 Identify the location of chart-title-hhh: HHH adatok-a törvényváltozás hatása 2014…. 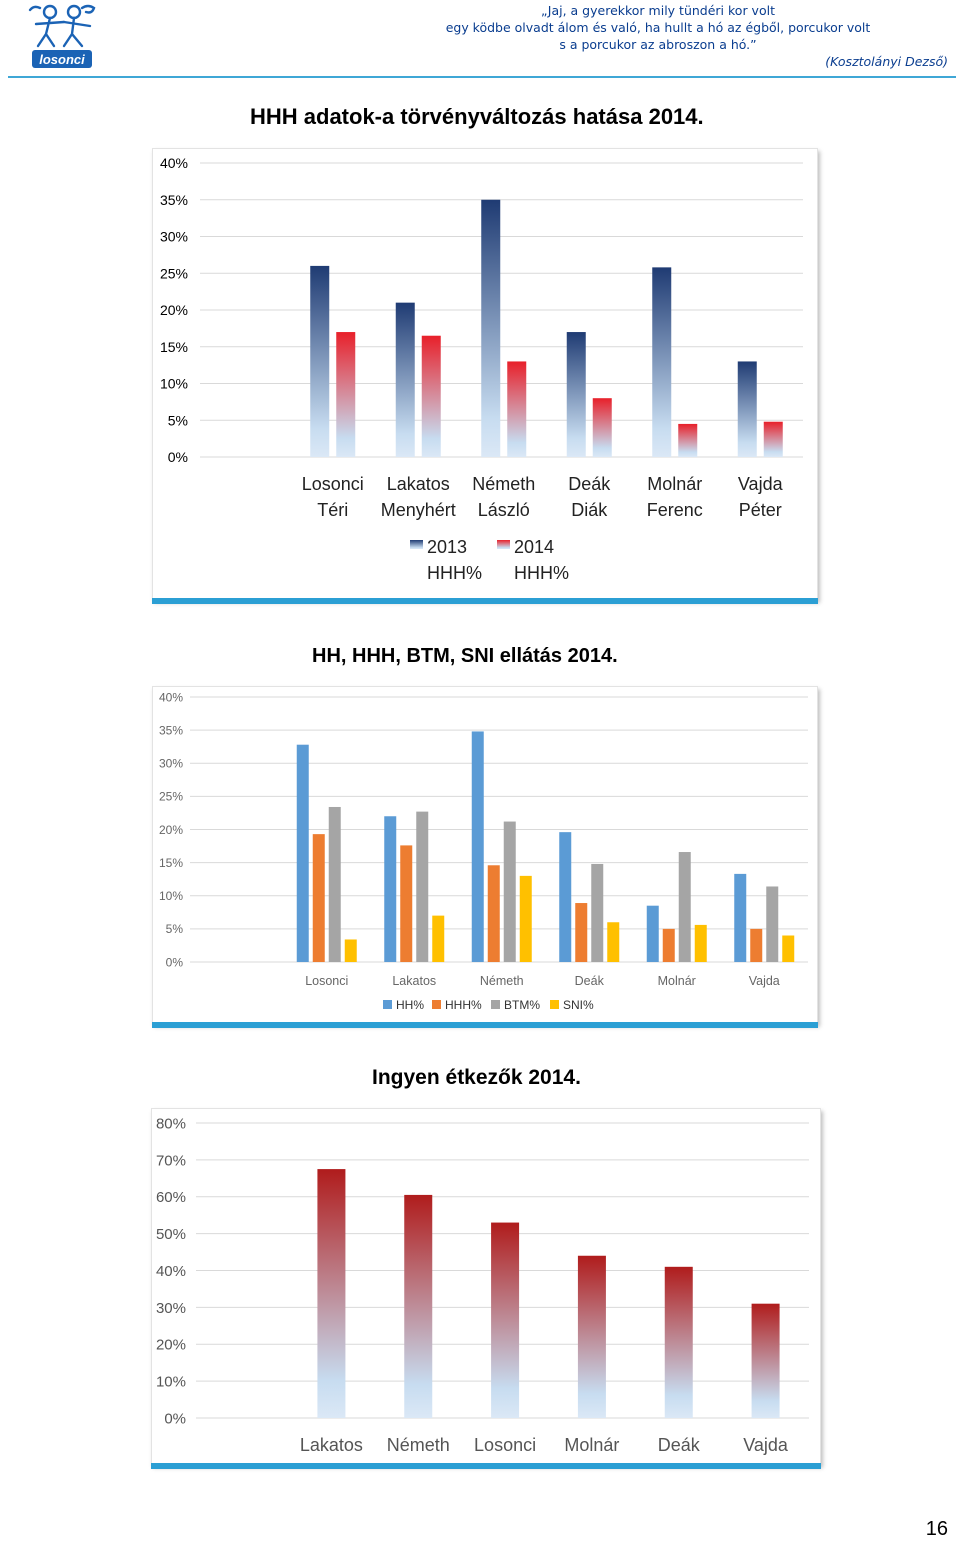
(477, 116).